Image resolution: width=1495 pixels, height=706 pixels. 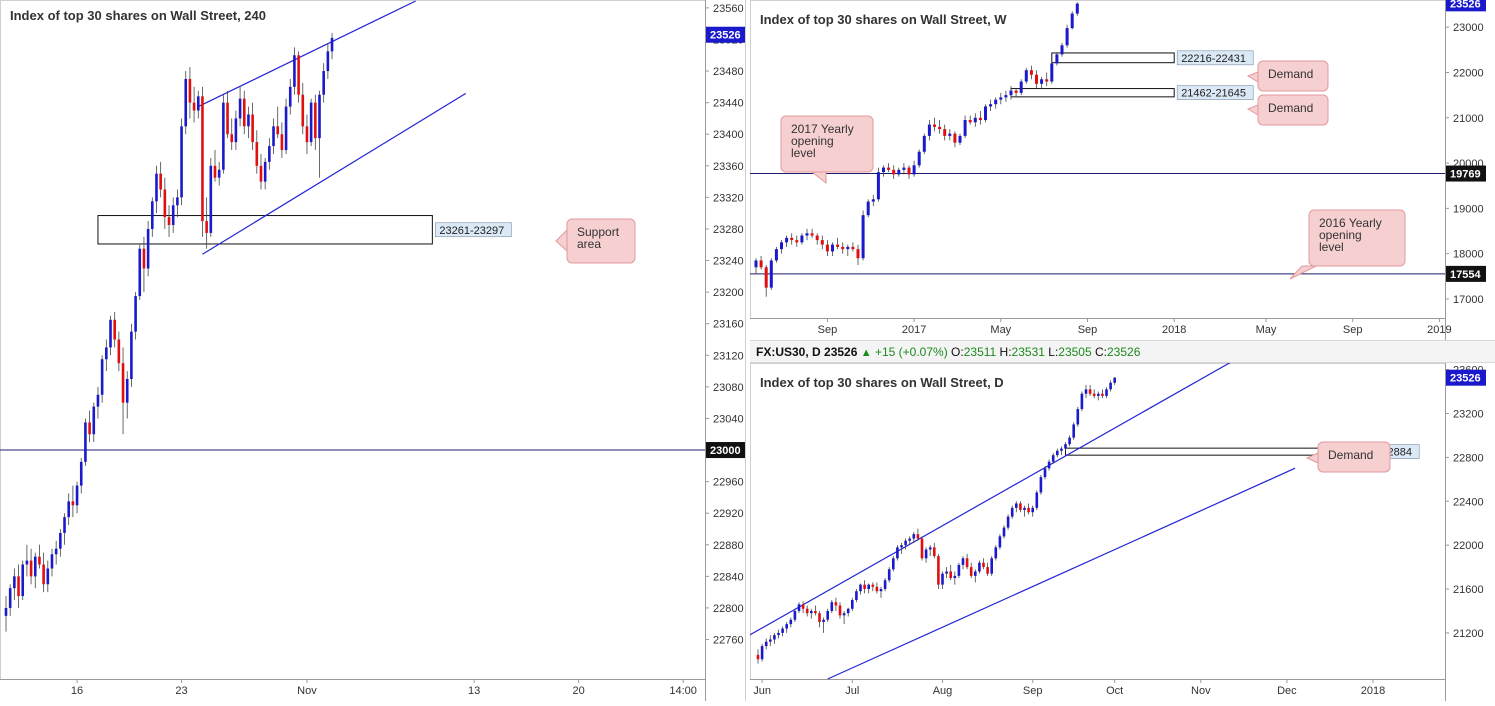 What do you see at coordinates (1287, 691) in the screenshot?
I see `x-tick-label: Dec` at bounding box center [1287, 691].